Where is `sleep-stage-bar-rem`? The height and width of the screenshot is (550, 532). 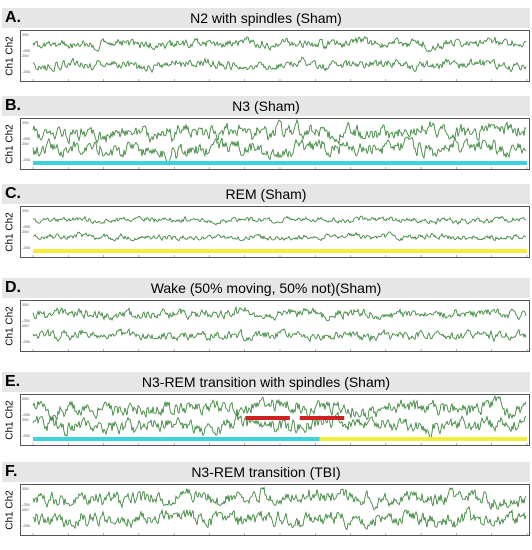
sleep-stage-bar-rem is located at coordinates (423, 439).